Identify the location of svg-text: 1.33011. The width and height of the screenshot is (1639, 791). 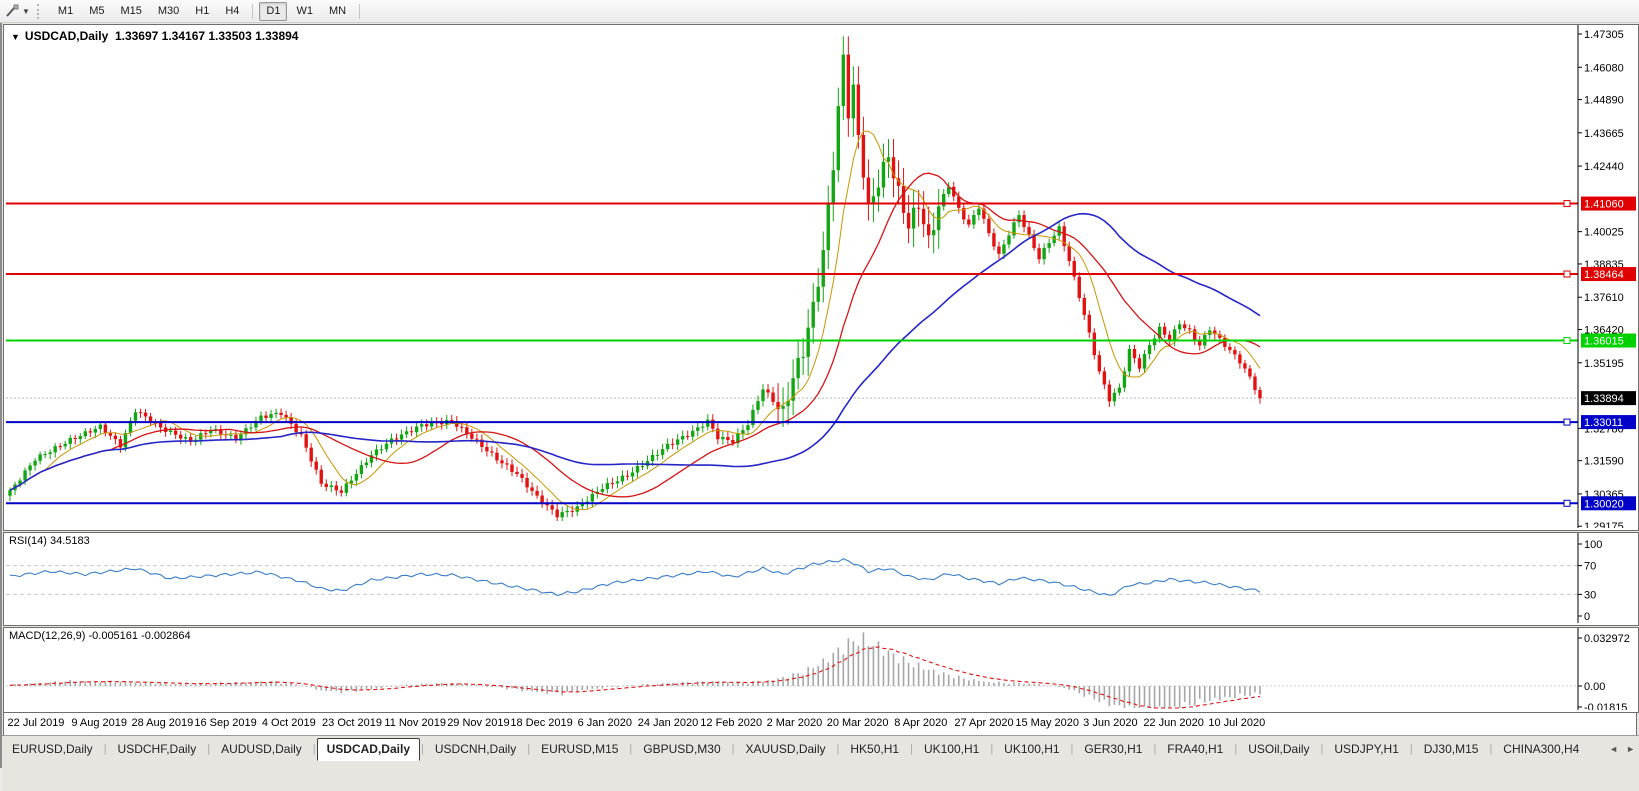
(1603, 423).